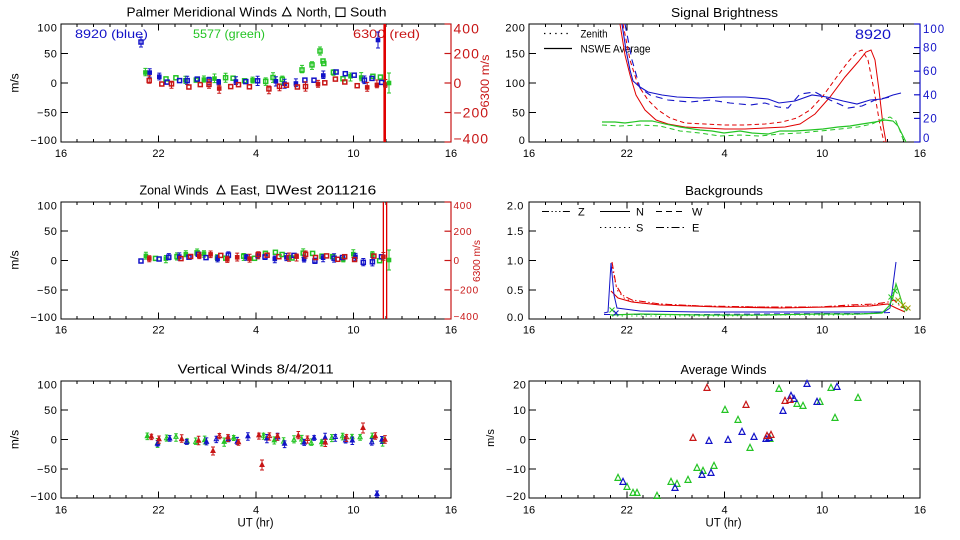  Describe the element at coordinates (930, 72) in the screenshot. I see `svg-text: 60` at that location.